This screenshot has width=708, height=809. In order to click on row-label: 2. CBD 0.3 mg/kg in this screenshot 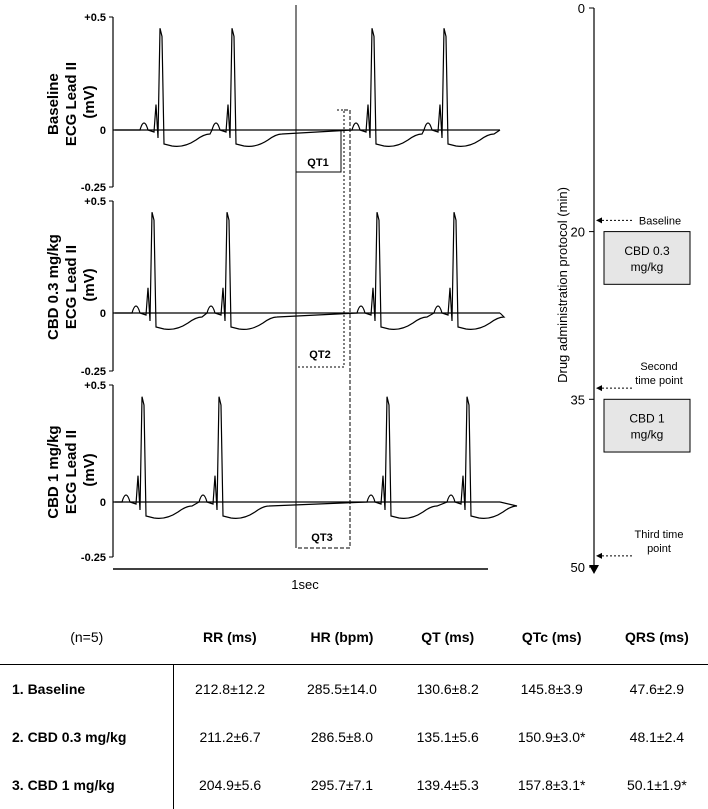, I will do `click(87, 737)`.